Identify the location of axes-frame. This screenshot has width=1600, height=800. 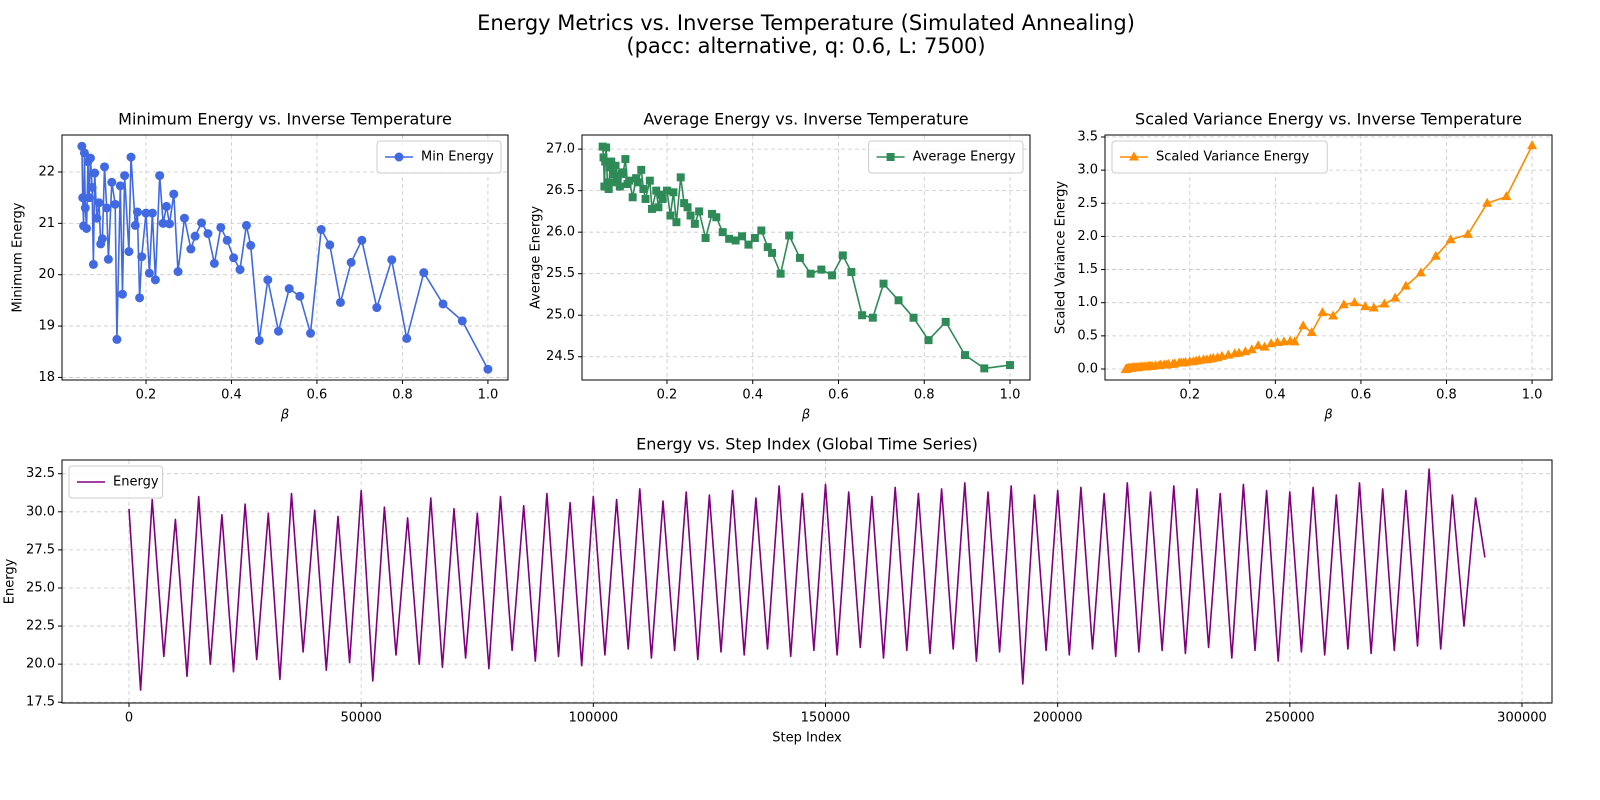
(806, 257).